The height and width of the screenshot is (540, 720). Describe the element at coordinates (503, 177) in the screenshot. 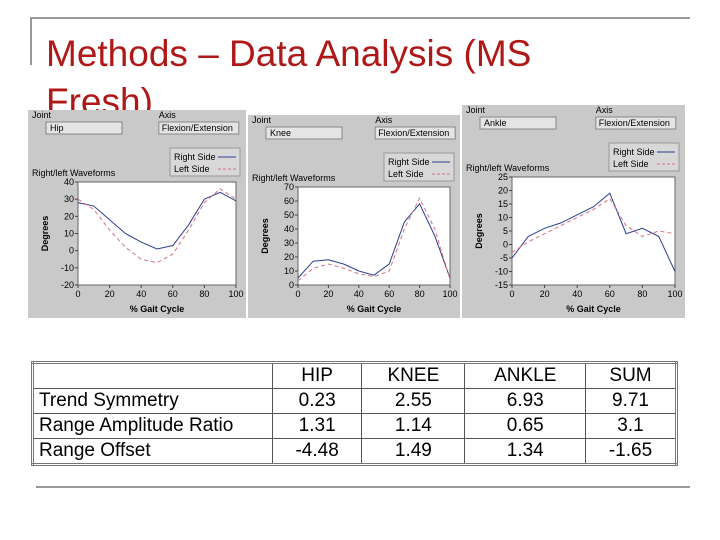

I see `y-tick-label: 25` at that location.